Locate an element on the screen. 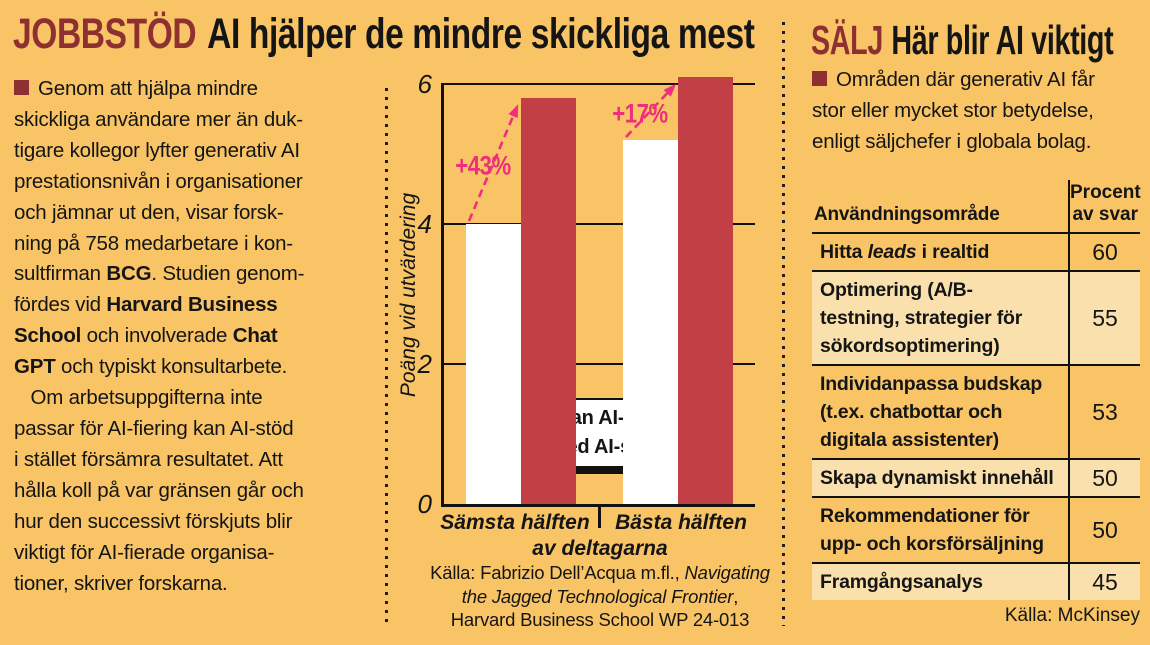 The image size is (1150, 645). table-row-3: Skapa dynamiskt innehåll 50 is located at coordinates (976, 477).